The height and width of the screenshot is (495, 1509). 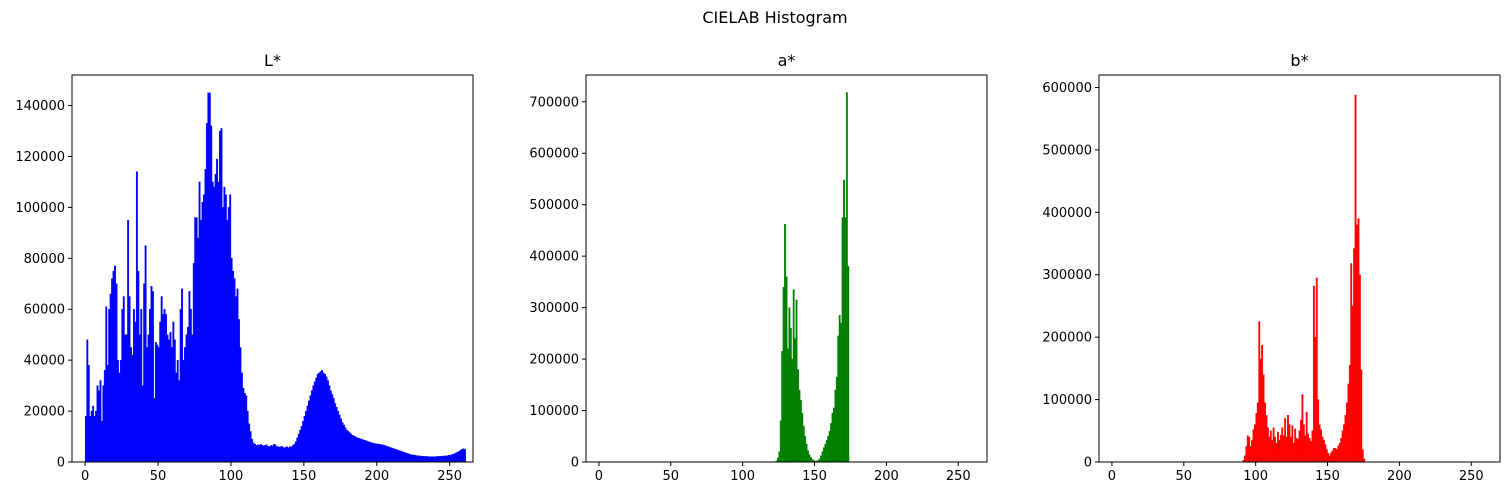 What do you see at coordinates (48, 361) in the screenshot?
I see `y-tick: 40000` at bounding box center [48, 361].